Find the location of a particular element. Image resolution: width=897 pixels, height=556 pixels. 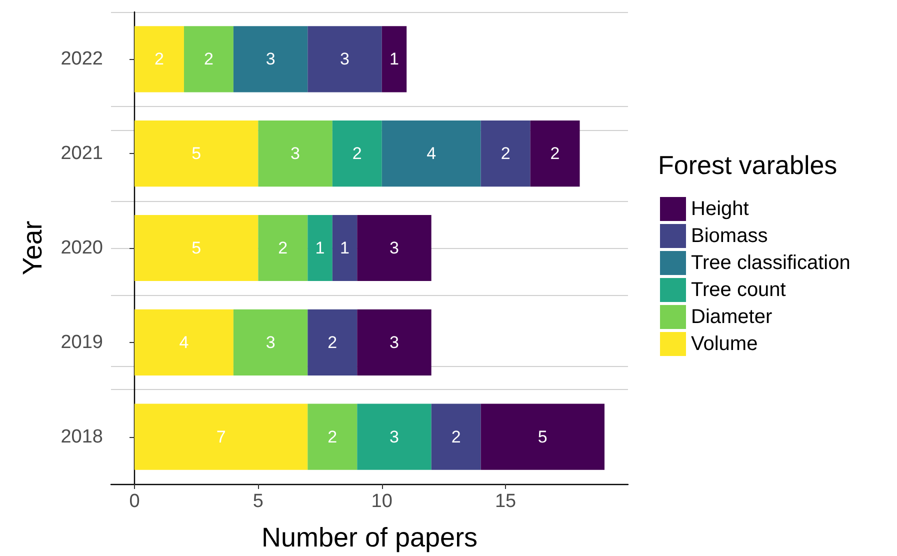

data-label: 7 is located at coordinates (221, 436).